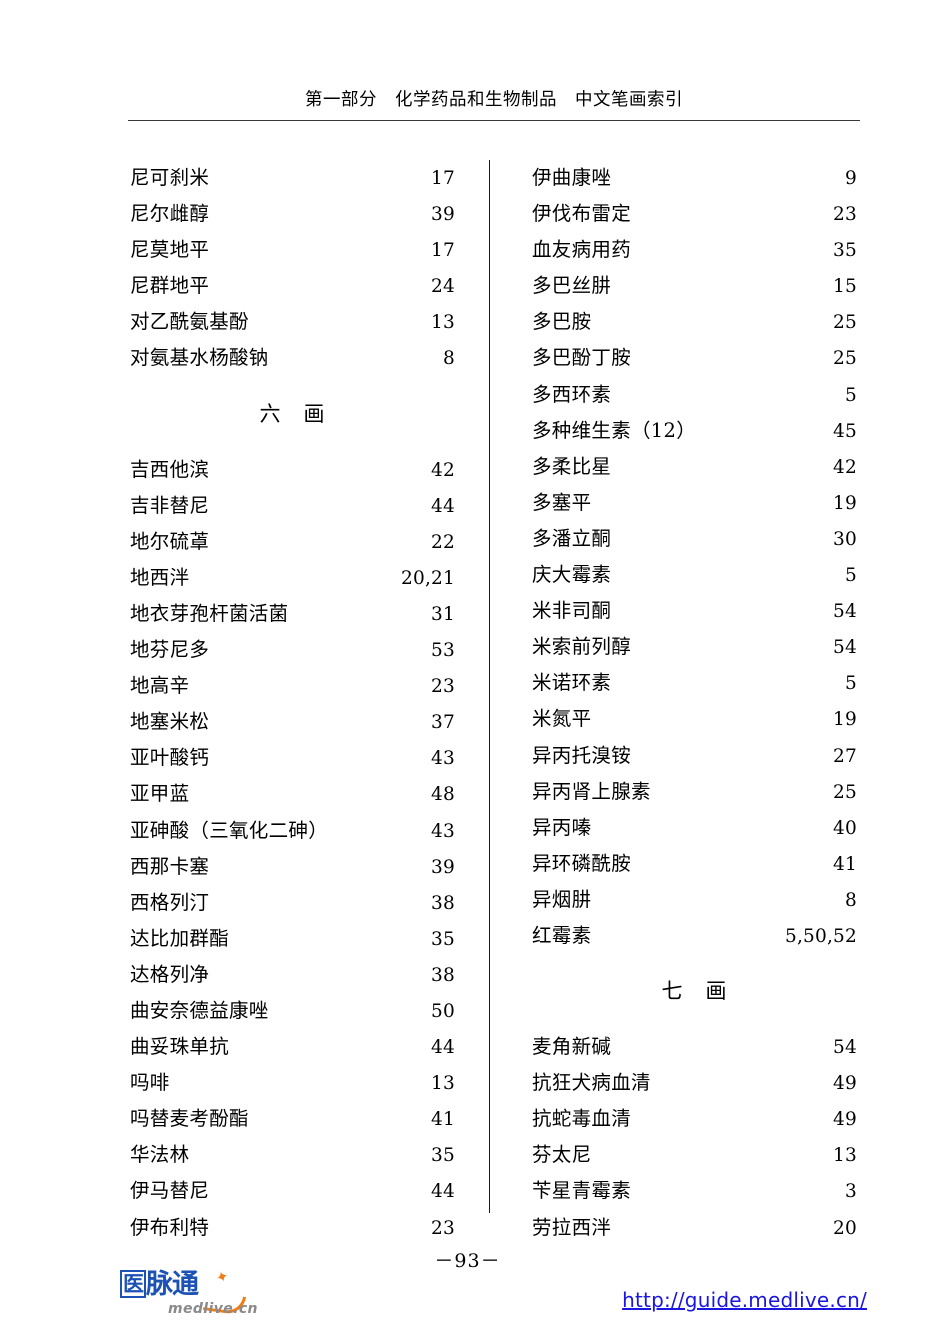  I want to click on index-entry-pages: 23, so click(845, 215).